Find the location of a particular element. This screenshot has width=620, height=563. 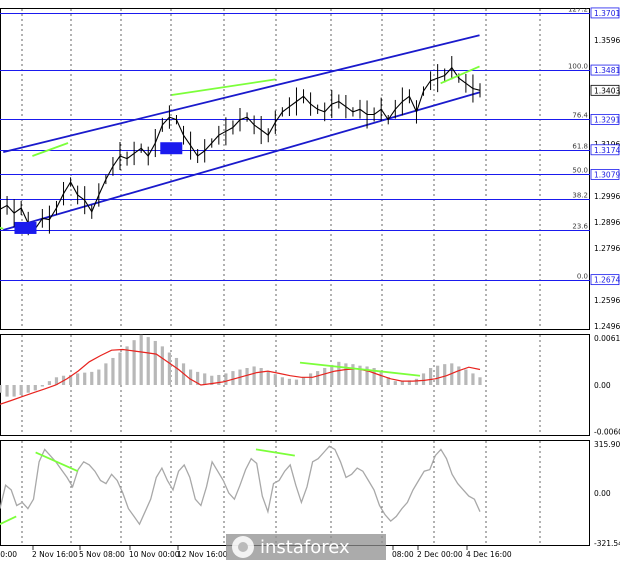

instaforex-logo-icon is located at coordinates (243, 547).